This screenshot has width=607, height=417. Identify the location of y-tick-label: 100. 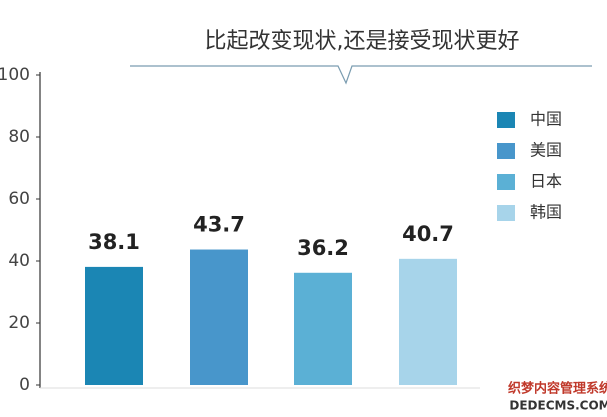
(15, 75).